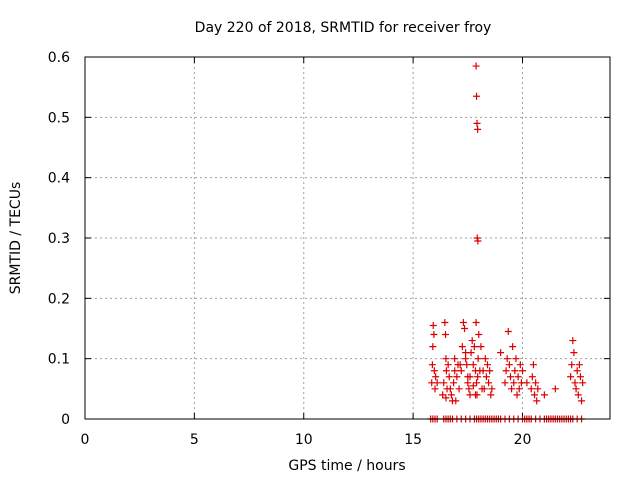 This screenshot has width=640, height=480. I want to click on x-tick-label: 5, so click(194, 440).